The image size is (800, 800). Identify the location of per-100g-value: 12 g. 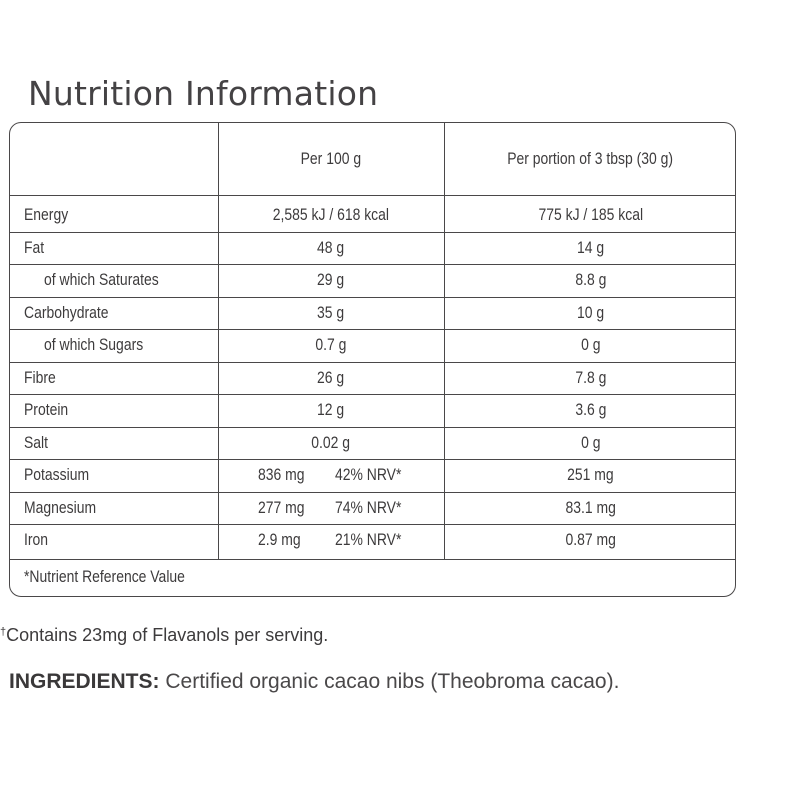
(331, 410).